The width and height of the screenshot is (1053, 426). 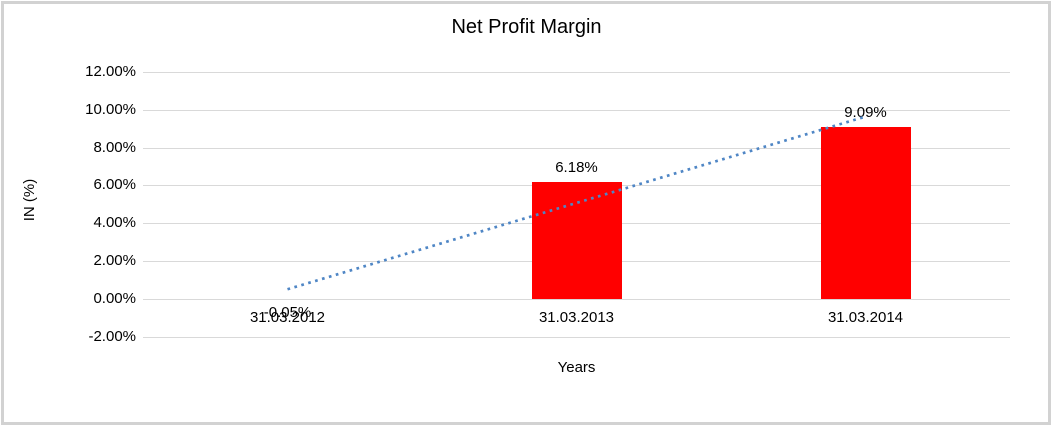 What do you see at coordinates (114, 147) in the screenshot?
I see `y-tick-label: 8.00%` at bounding box center [114, 147].